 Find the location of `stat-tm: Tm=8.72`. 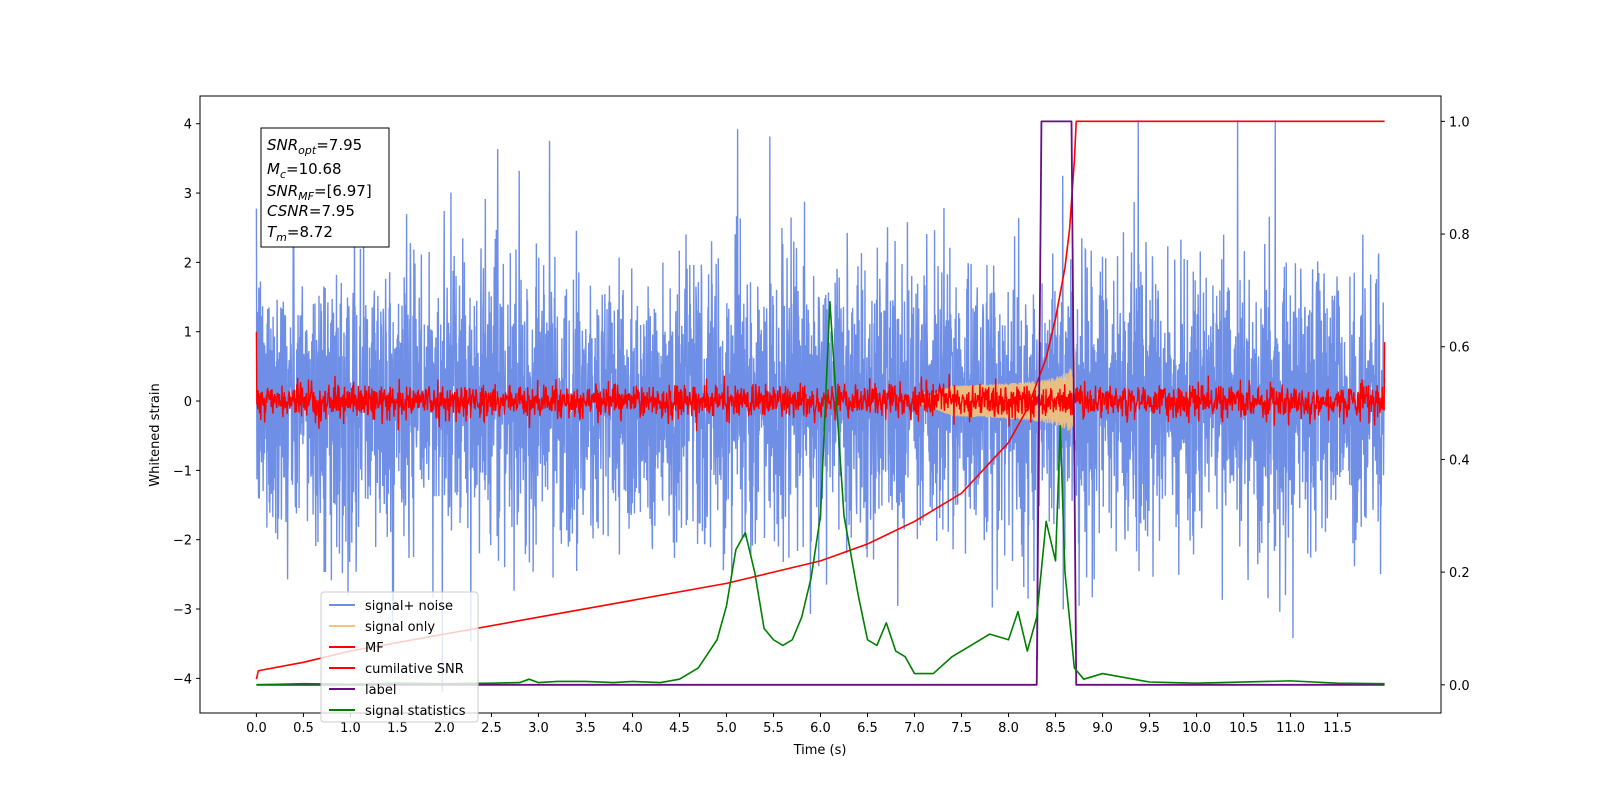

stat-tm: Tm=8.72 is located at coordinates (300, 233).